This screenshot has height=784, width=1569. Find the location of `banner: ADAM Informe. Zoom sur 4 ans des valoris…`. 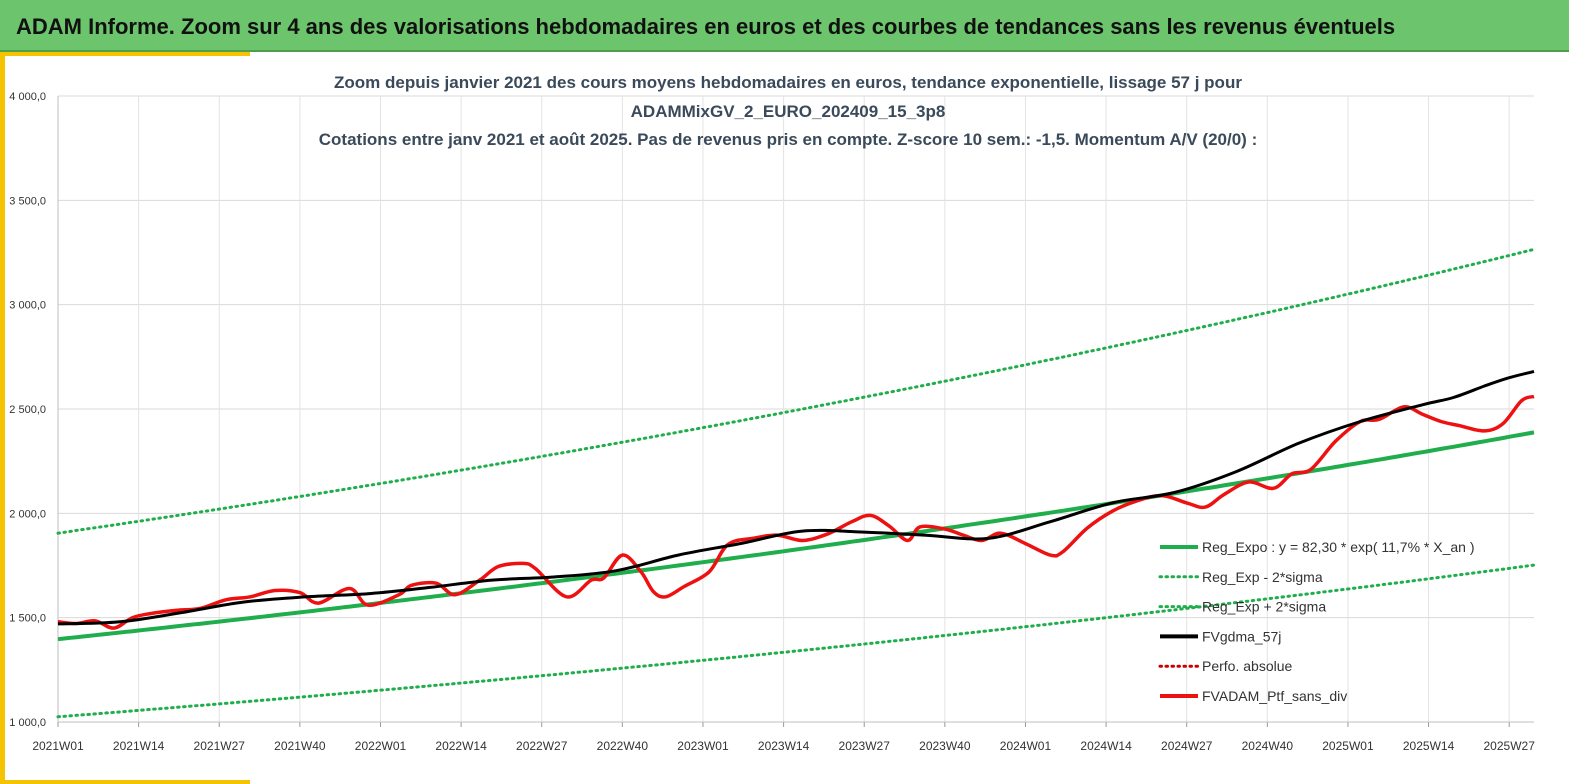

banner: ADAM Informe. Zoom sur 4 ans des valoris… is located at coordinates (784, 26).